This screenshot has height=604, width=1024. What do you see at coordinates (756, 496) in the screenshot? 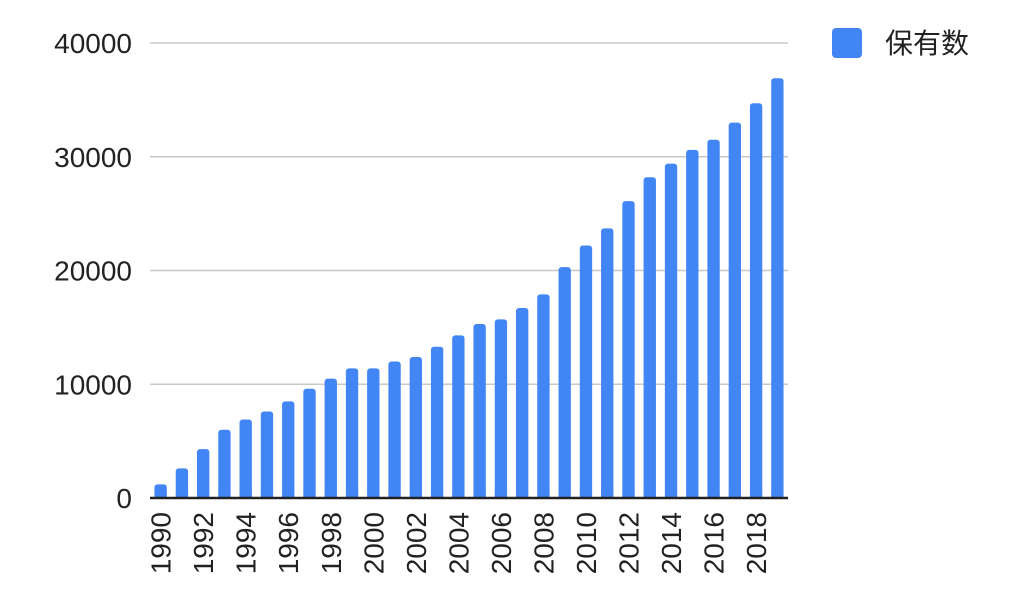
I see `bar-base-2018` at bounding box center [756, 496].